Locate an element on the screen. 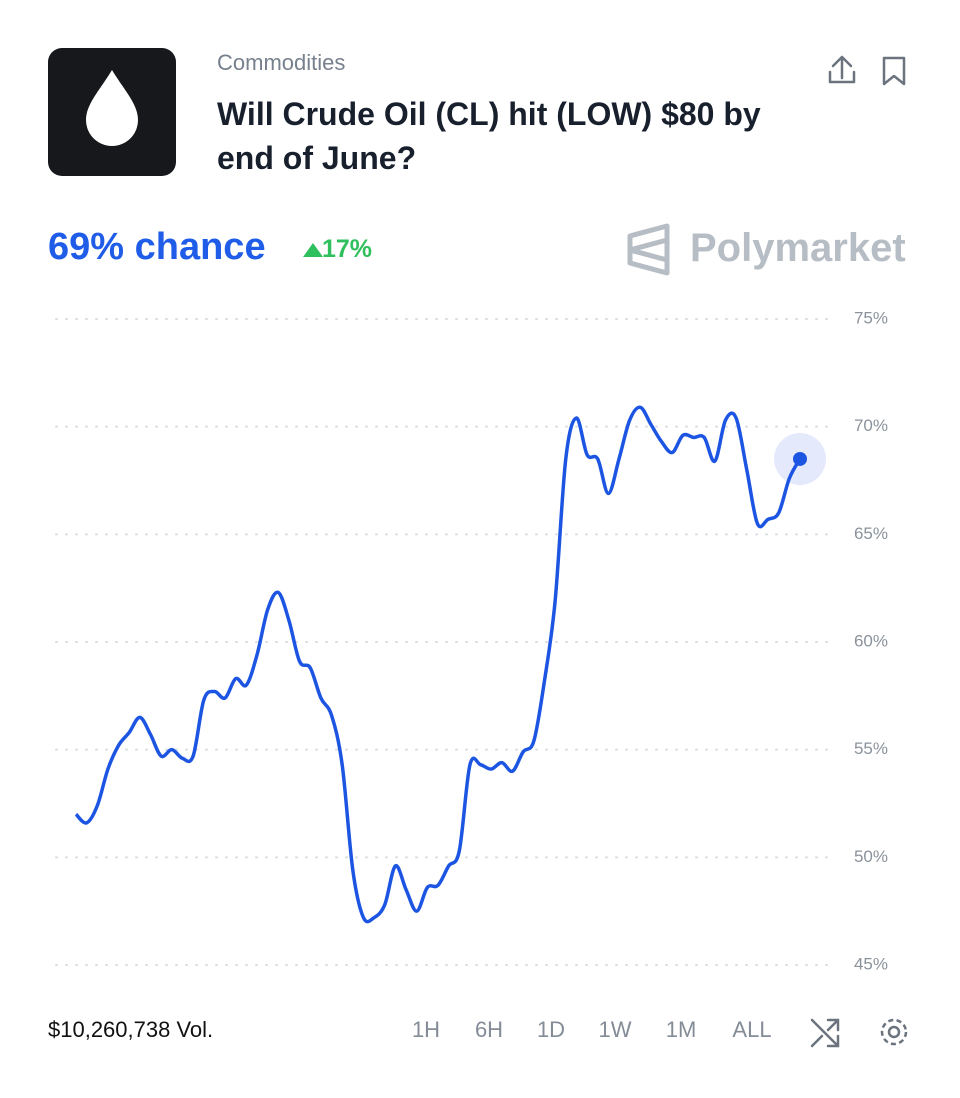 Image resolution: width=960 pixels, height=1098 pixels. range-button: ALL is located at coordinates (752, 1029).